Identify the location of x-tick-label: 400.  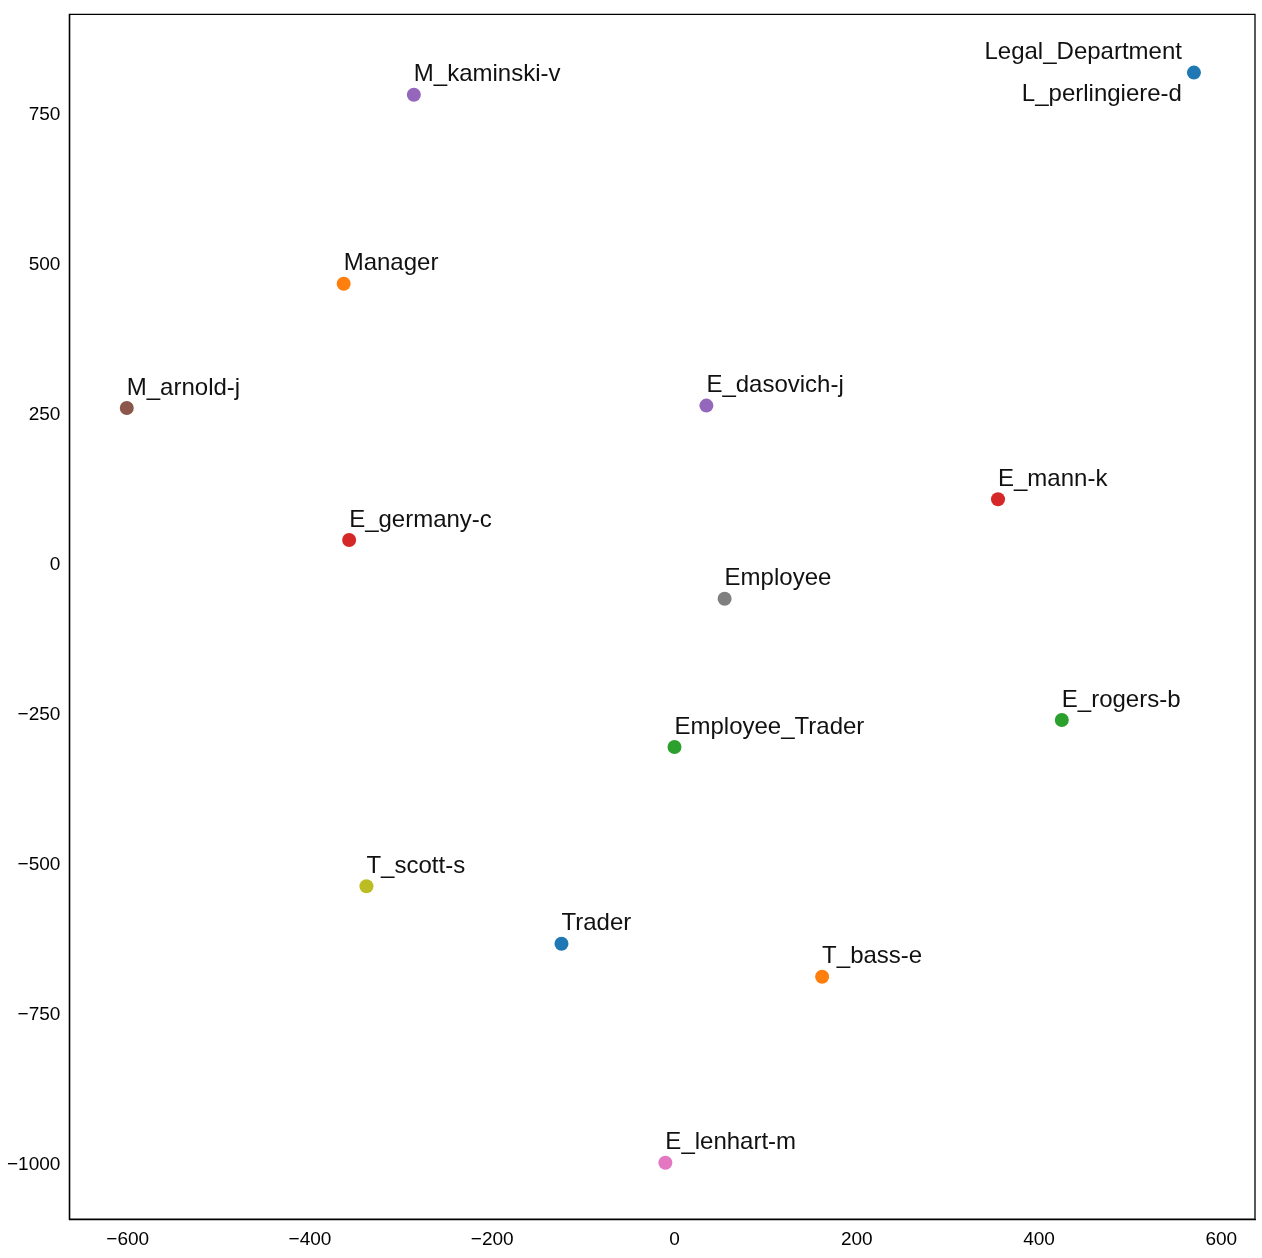
(1039, 1238).